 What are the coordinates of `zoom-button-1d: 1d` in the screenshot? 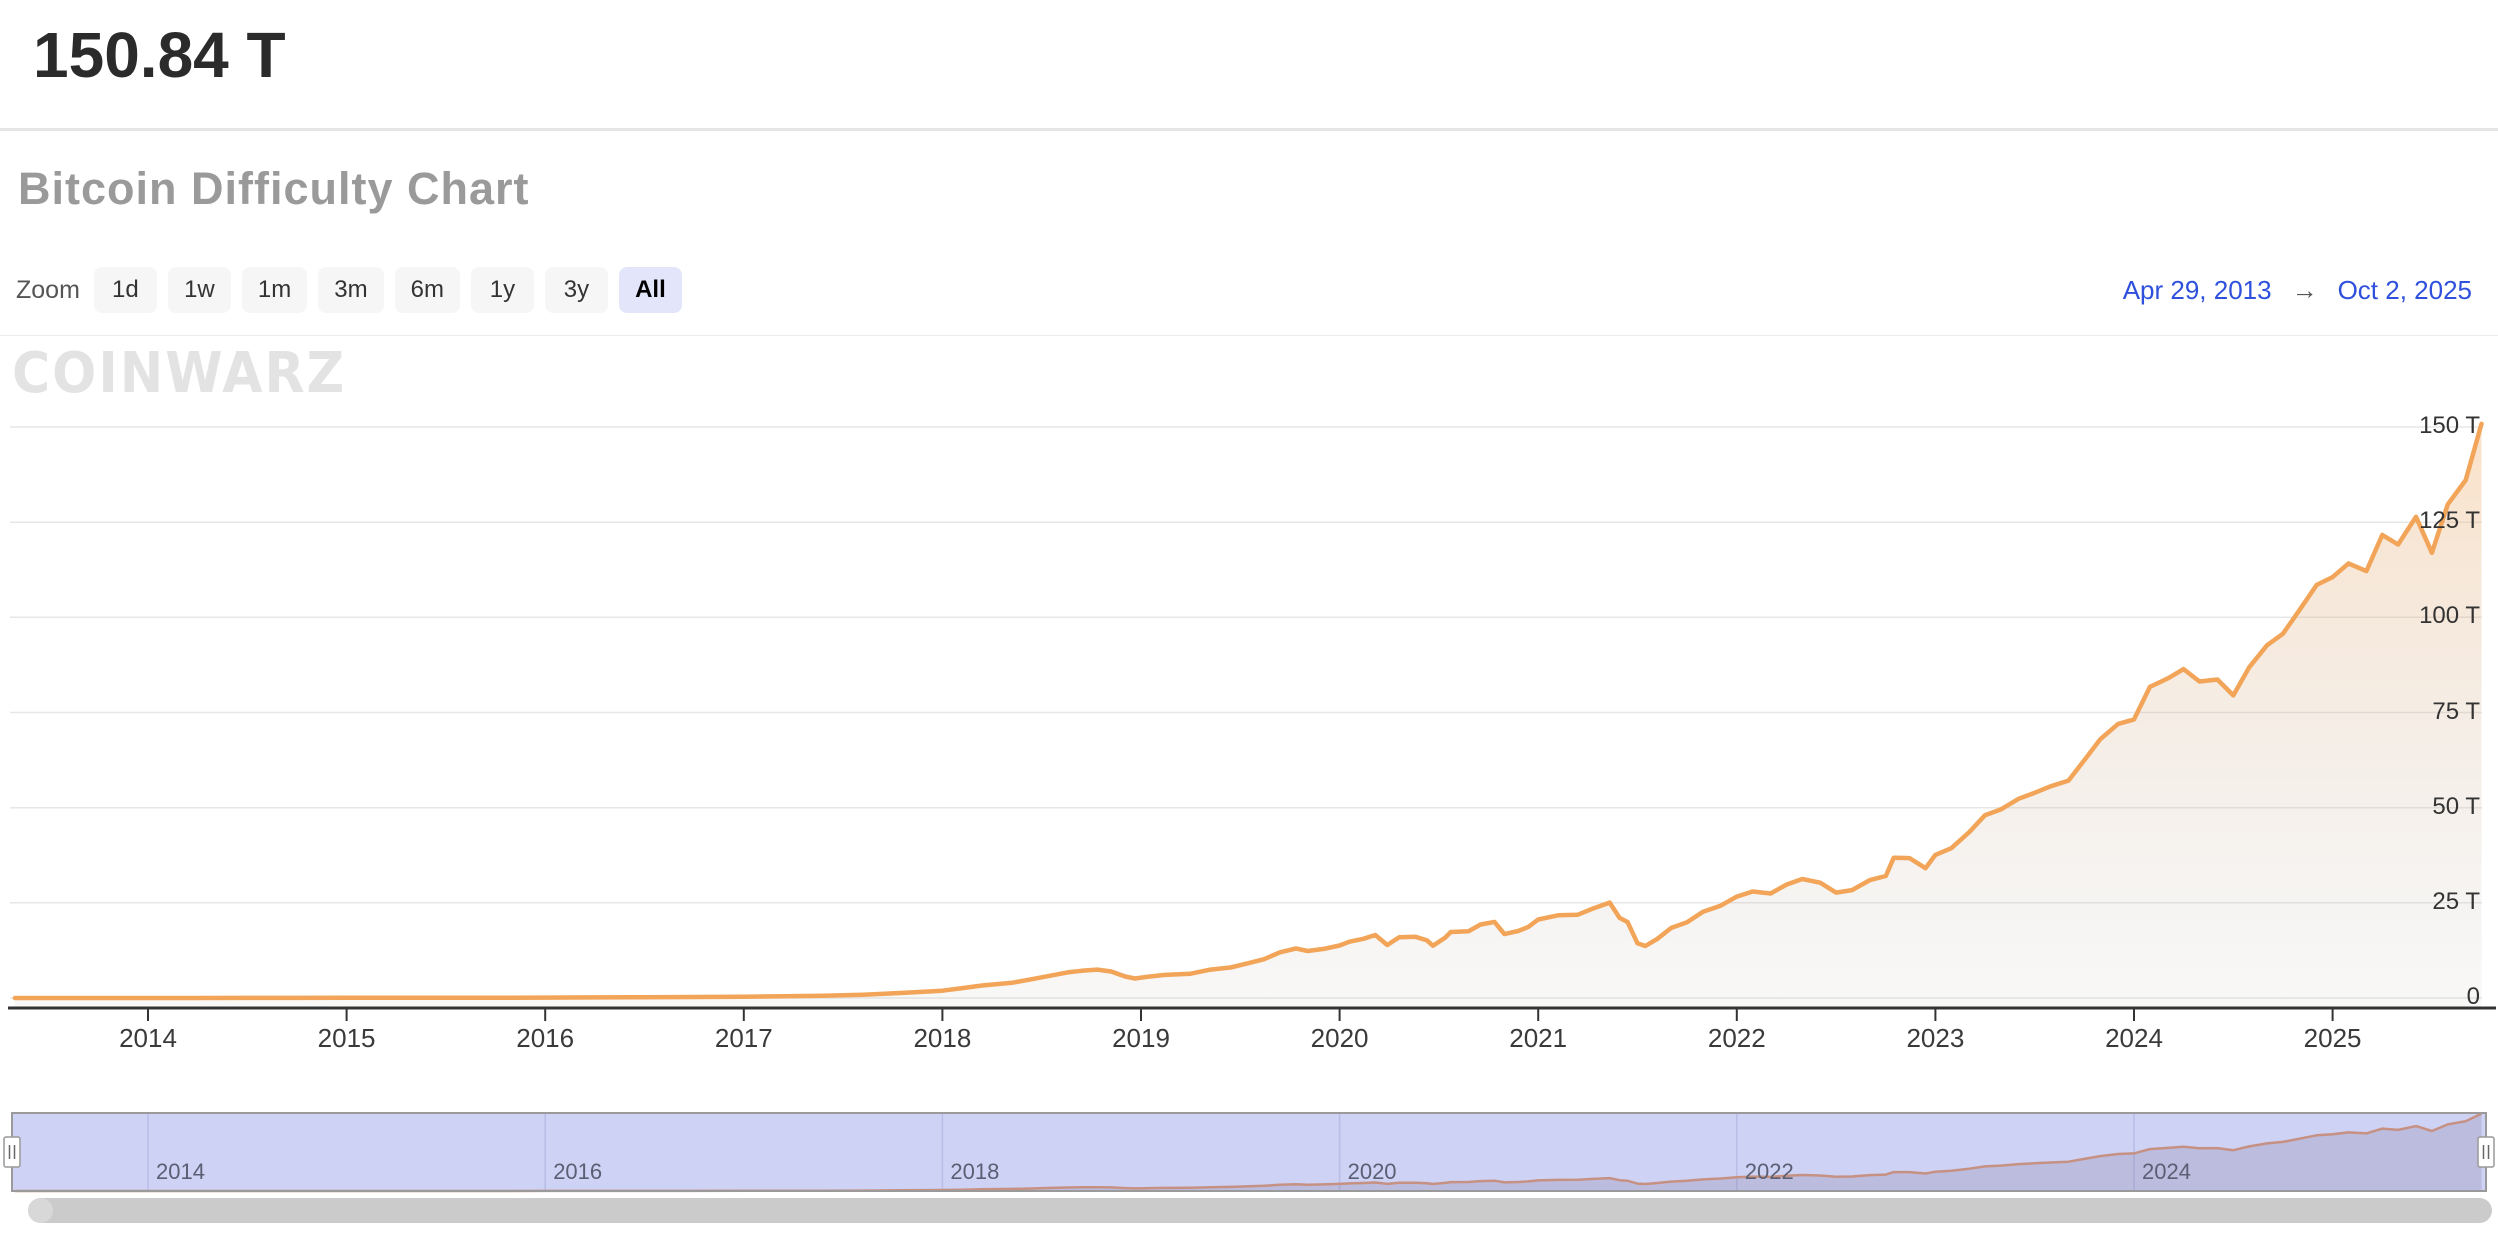 It's located at (125, 290).